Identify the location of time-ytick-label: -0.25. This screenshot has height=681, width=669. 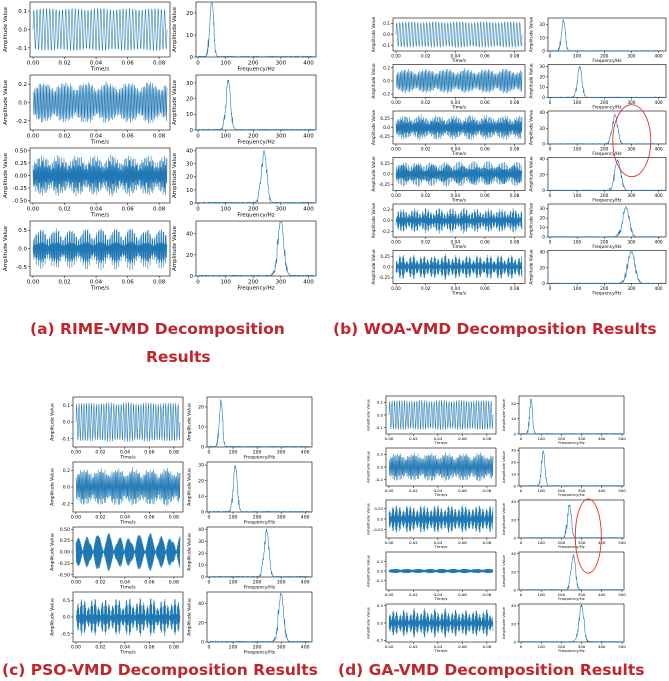
(384, 137).